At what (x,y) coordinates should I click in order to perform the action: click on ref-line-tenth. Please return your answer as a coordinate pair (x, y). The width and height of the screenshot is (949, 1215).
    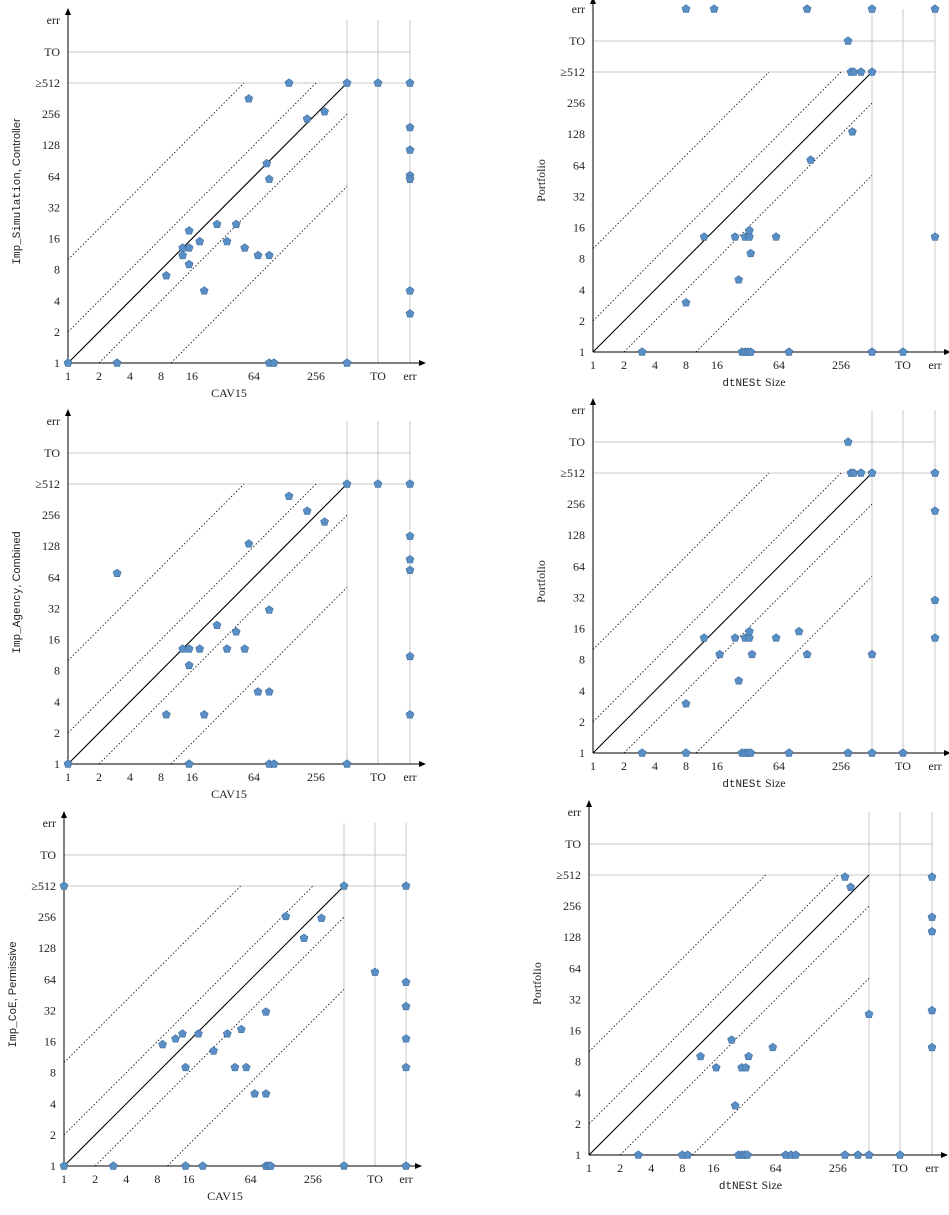
    Looking at the image, I should click on (259, 675).